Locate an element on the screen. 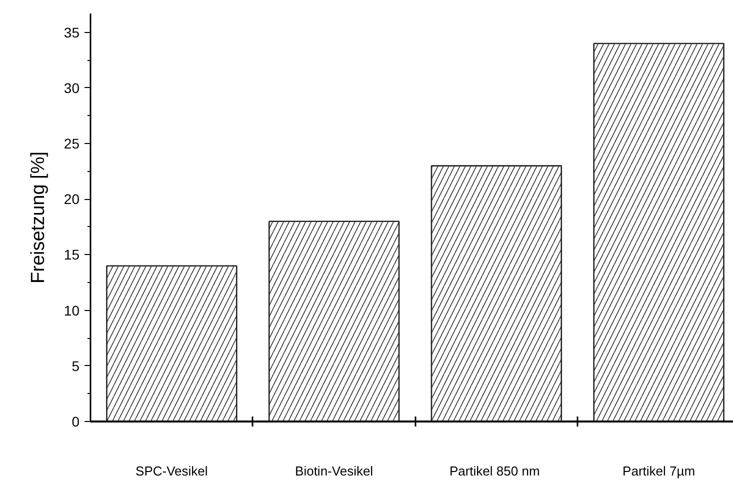  y-tick-label: 25 is located at coordinates (72, 144).